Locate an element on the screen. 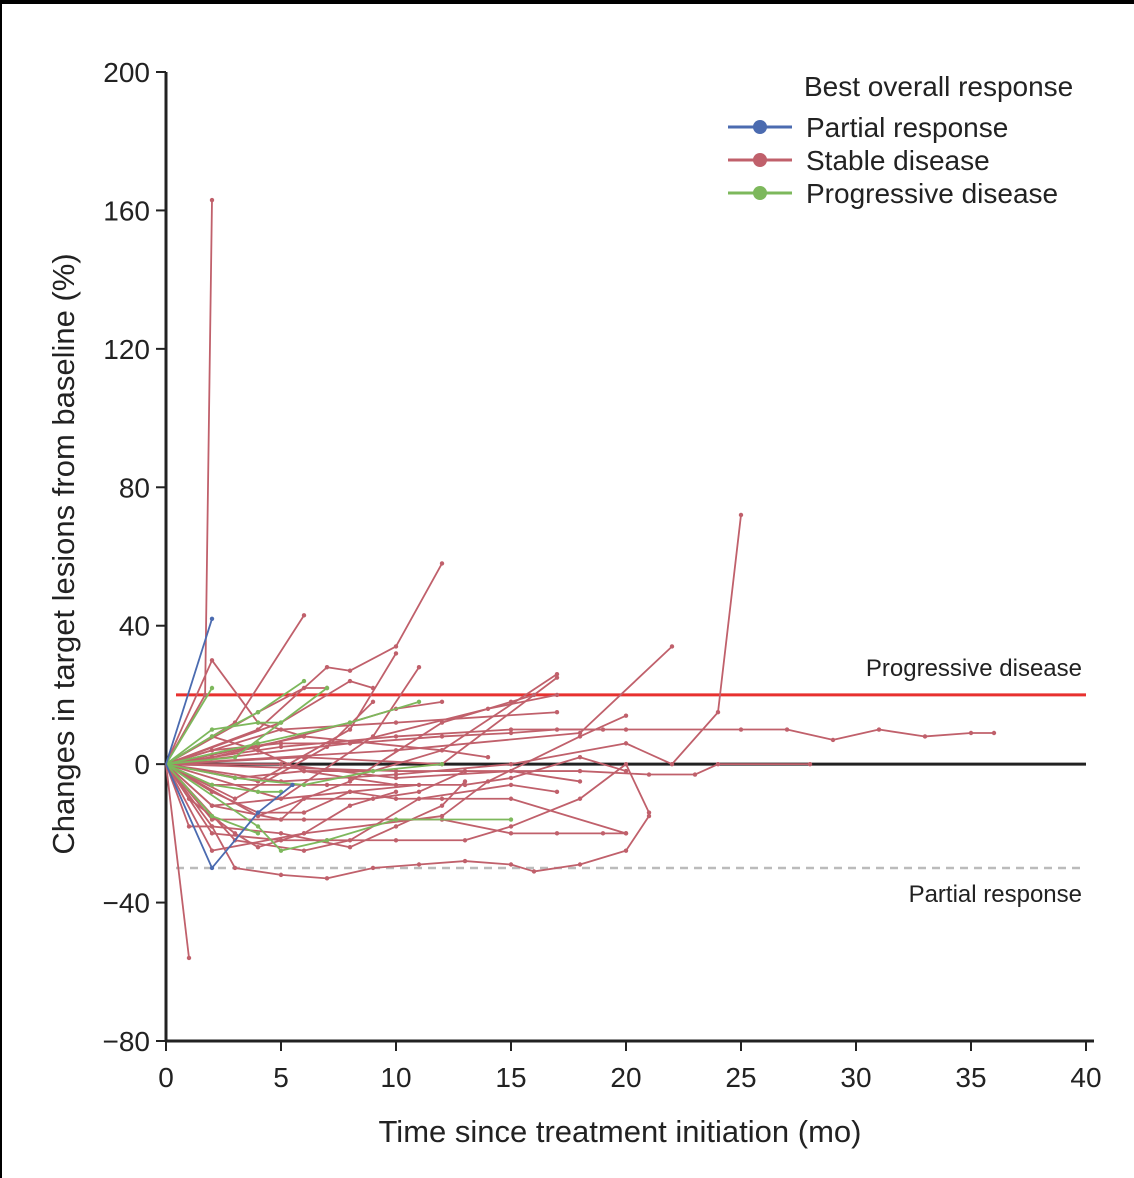  legend-title: Best overall response is located at coordinates (938, 86).